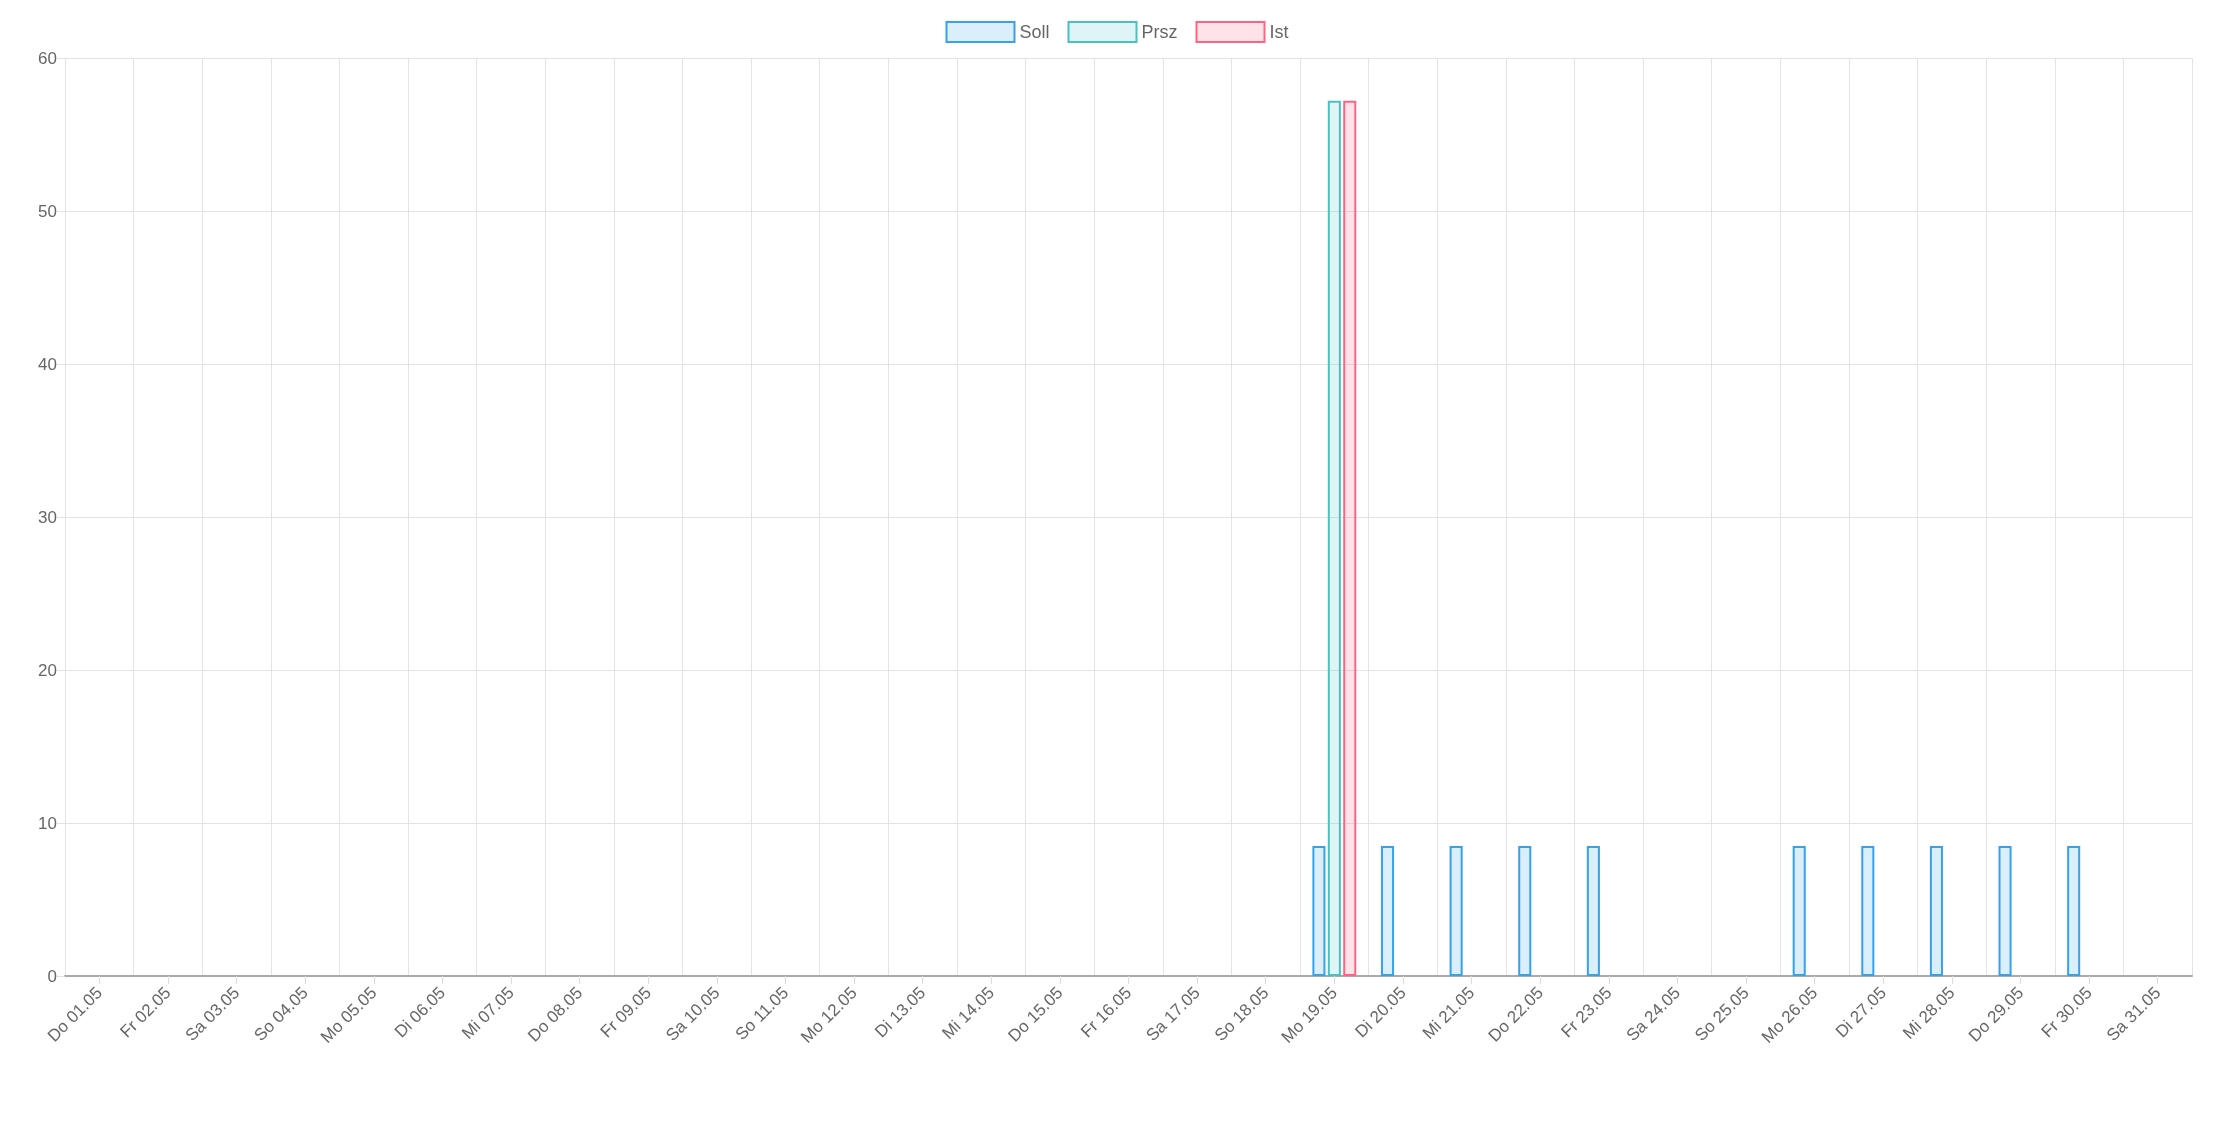  What do you see at coordinates (1034, 32) in the screenshot?
I see `legend-label: Soll` at bounding box center [1034, 32].